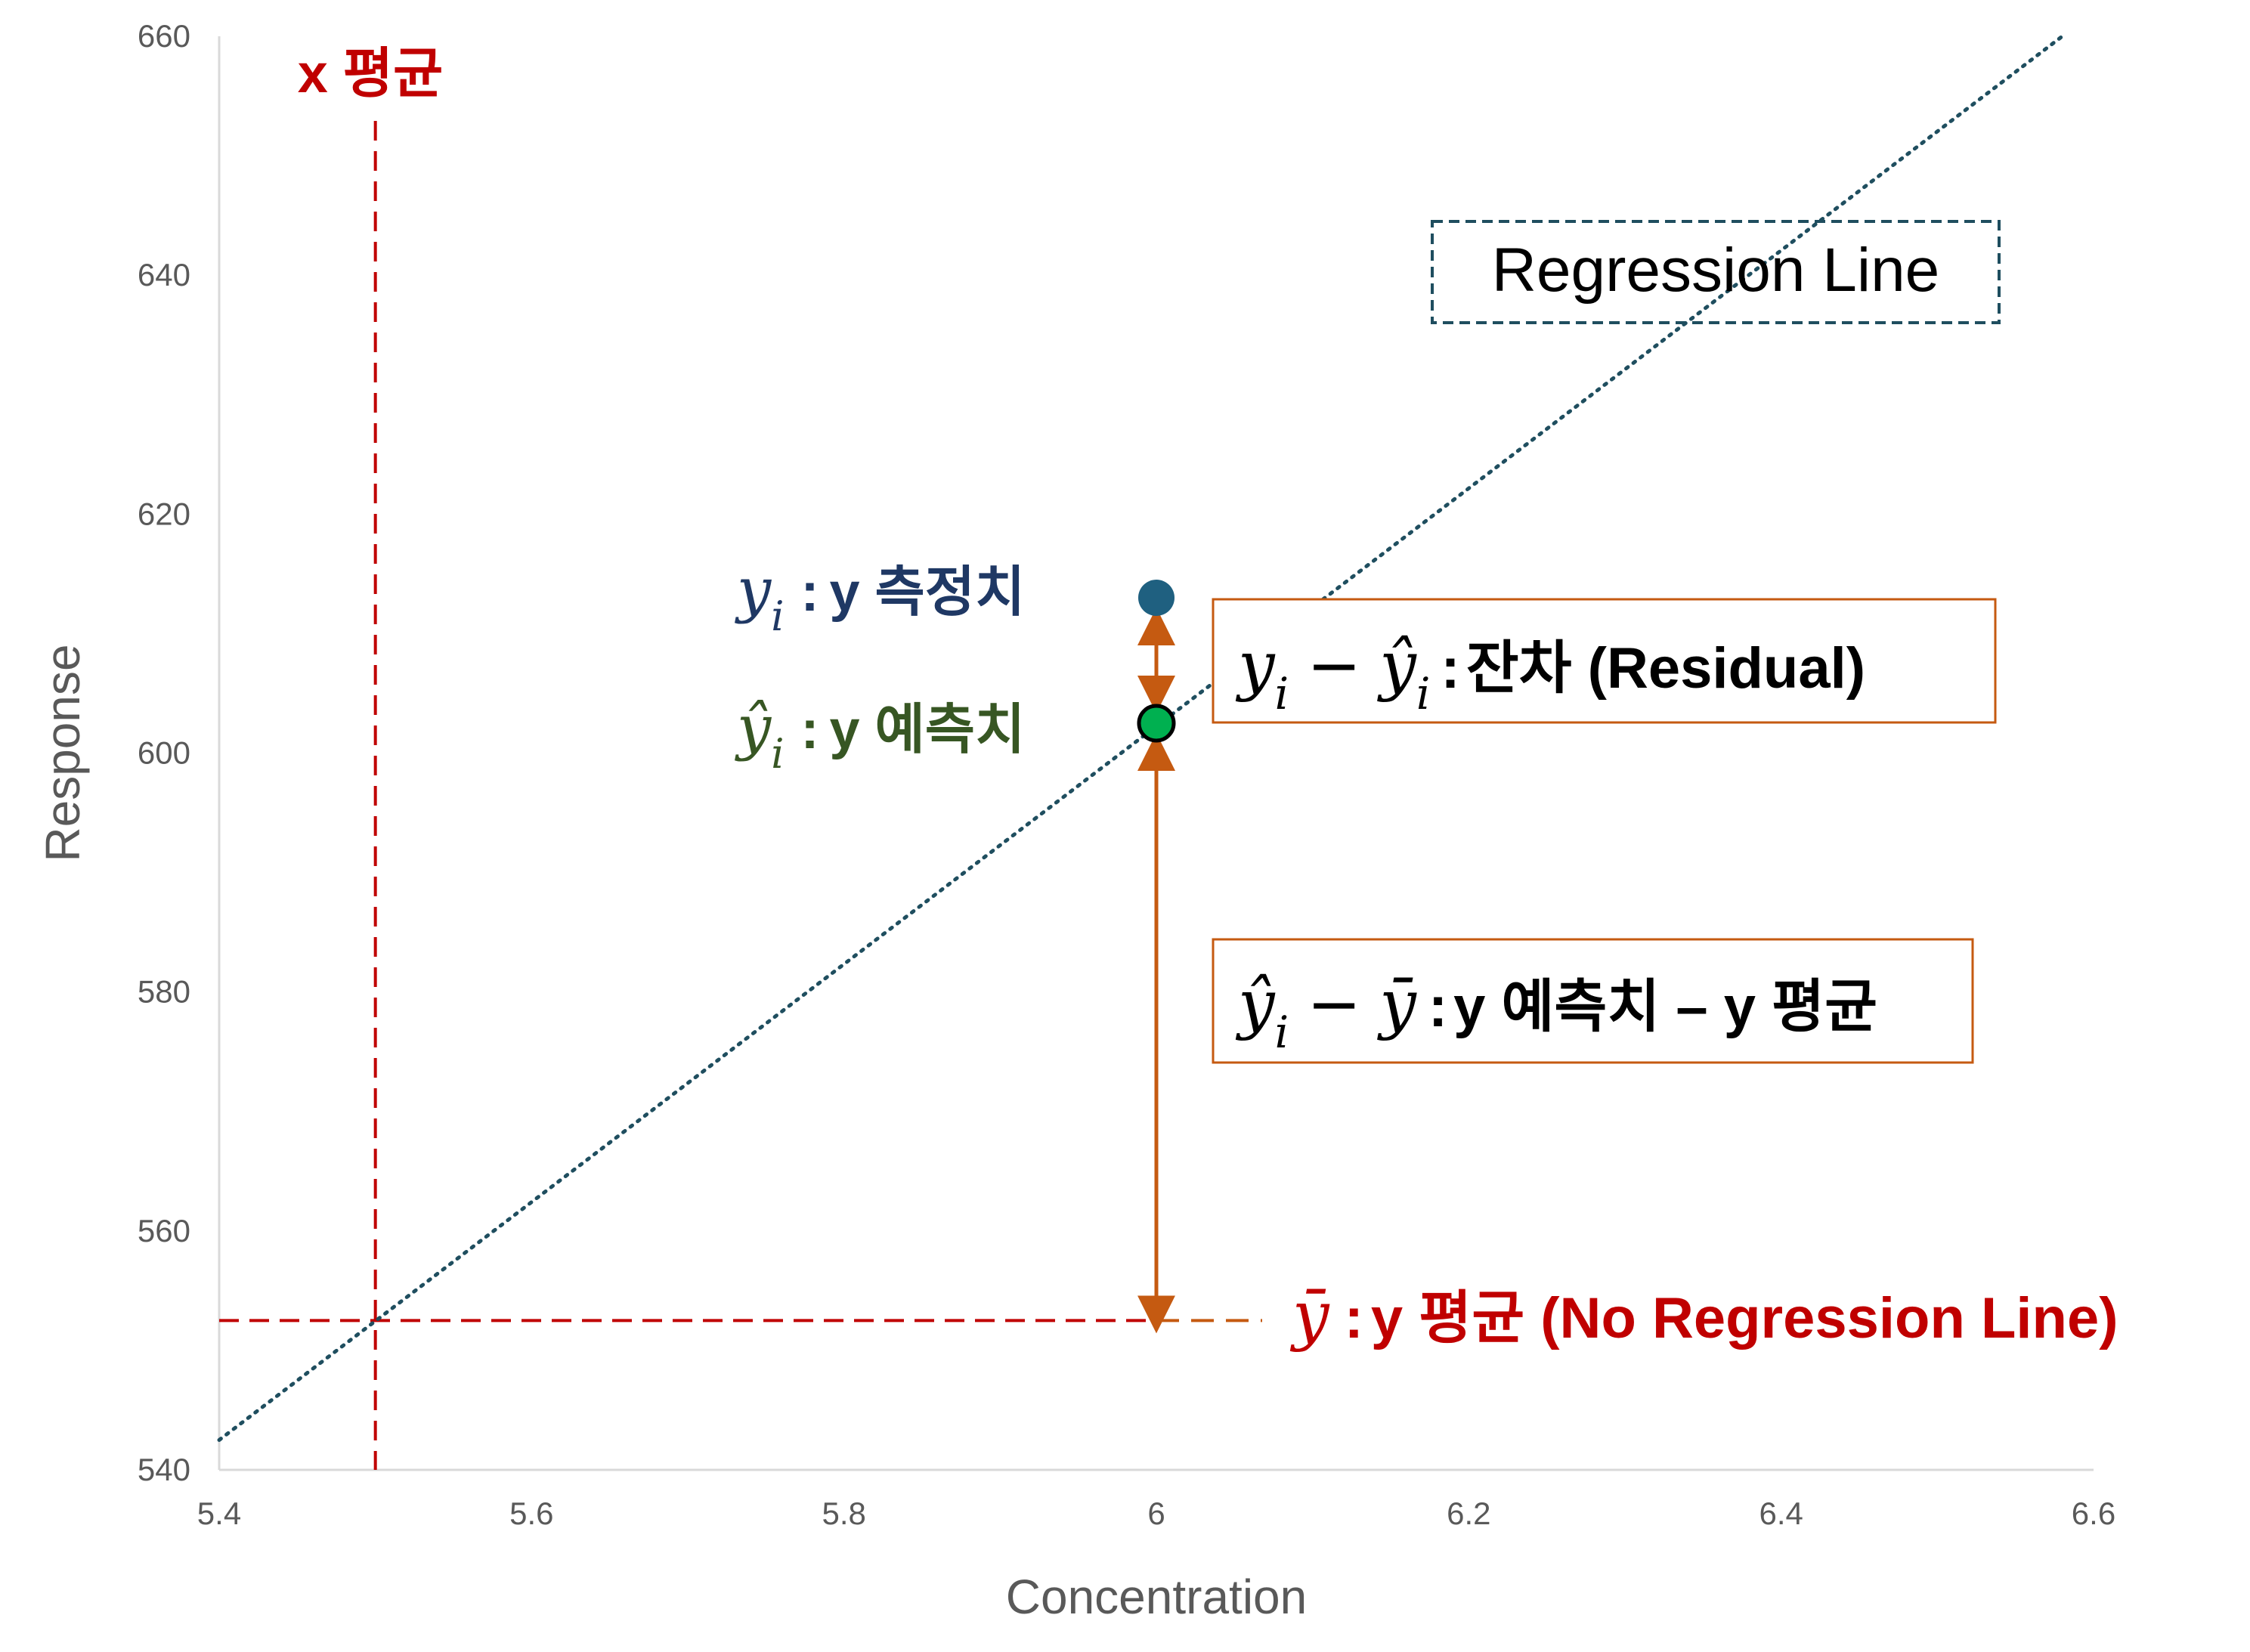 The height and width of the screenshot is (1652, 2250). I want to click on x-tick-label: 6, so click(1156, 1513).